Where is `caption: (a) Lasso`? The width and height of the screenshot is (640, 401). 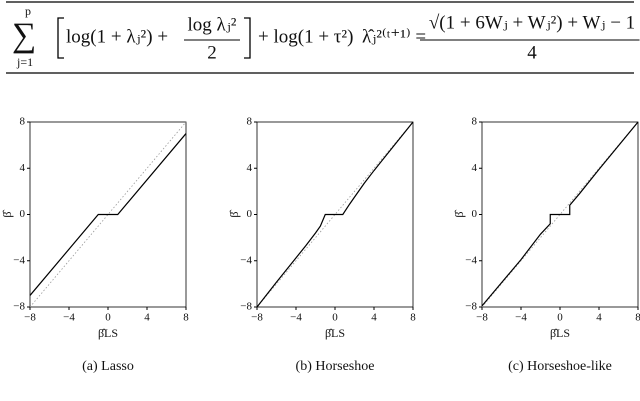 caption: (a) Lasso is located at coordinates (108, 366).